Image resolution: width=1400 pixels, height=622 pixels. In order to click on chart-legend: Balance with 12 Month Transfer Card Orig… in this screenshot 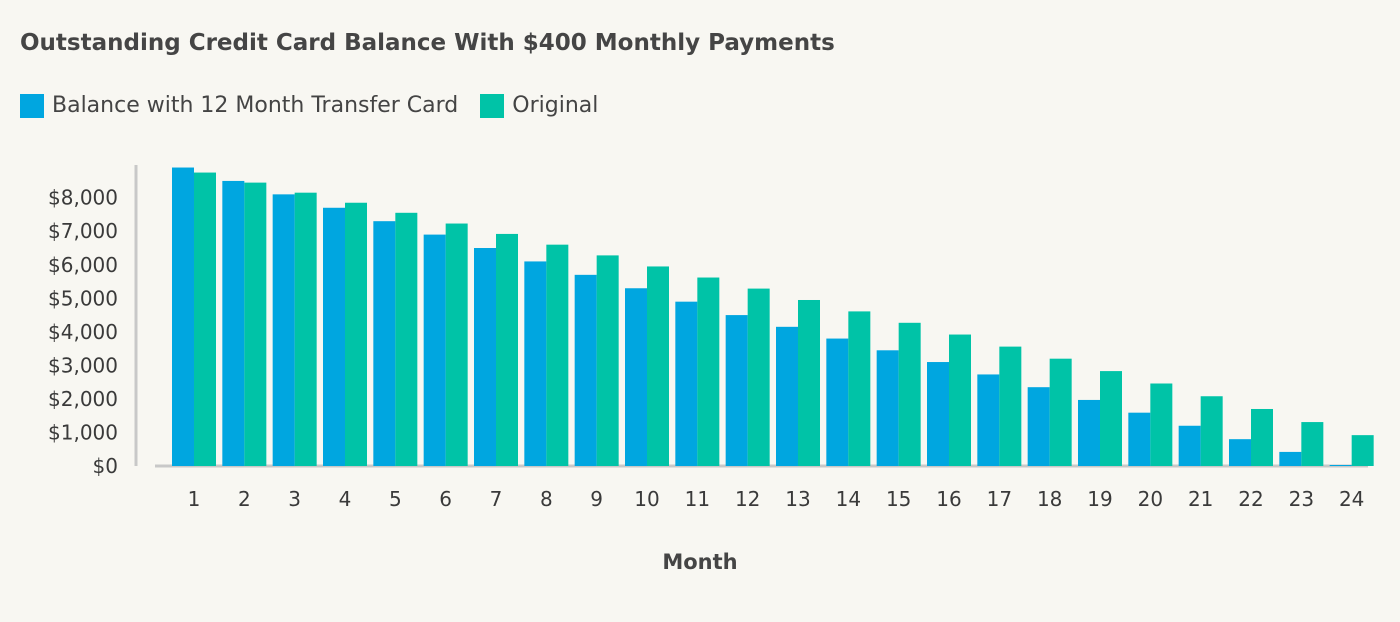, I will do `click(320, 105)`.